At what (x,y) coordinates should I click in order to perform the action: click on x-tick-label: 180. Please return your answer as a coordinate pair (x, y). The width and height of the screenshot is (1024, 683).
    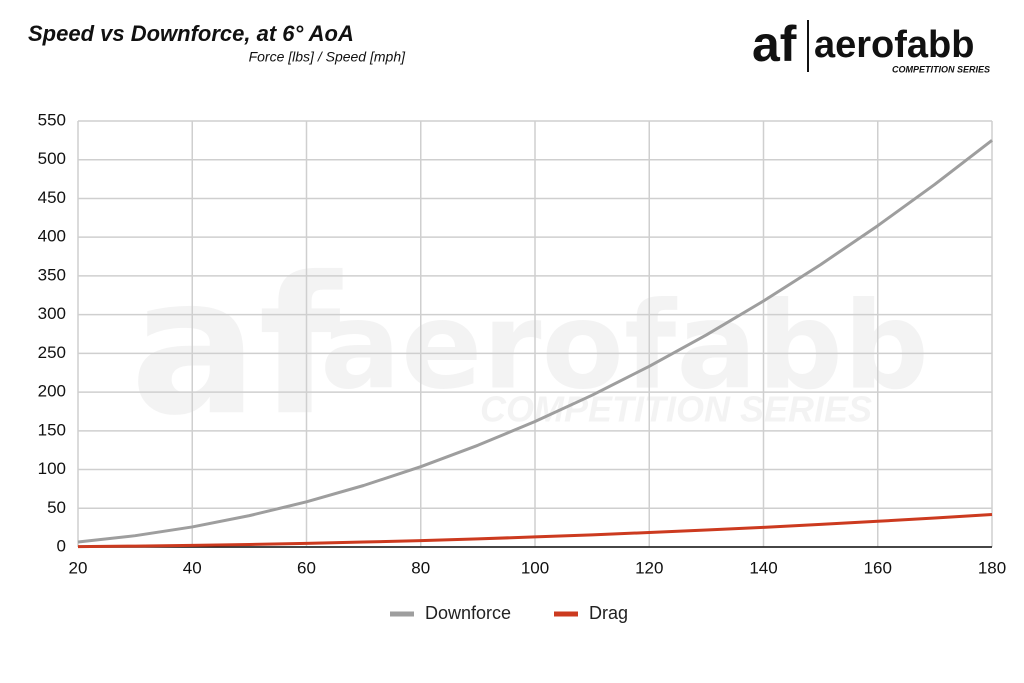
    Looking at the image, I should click on (992, 567).